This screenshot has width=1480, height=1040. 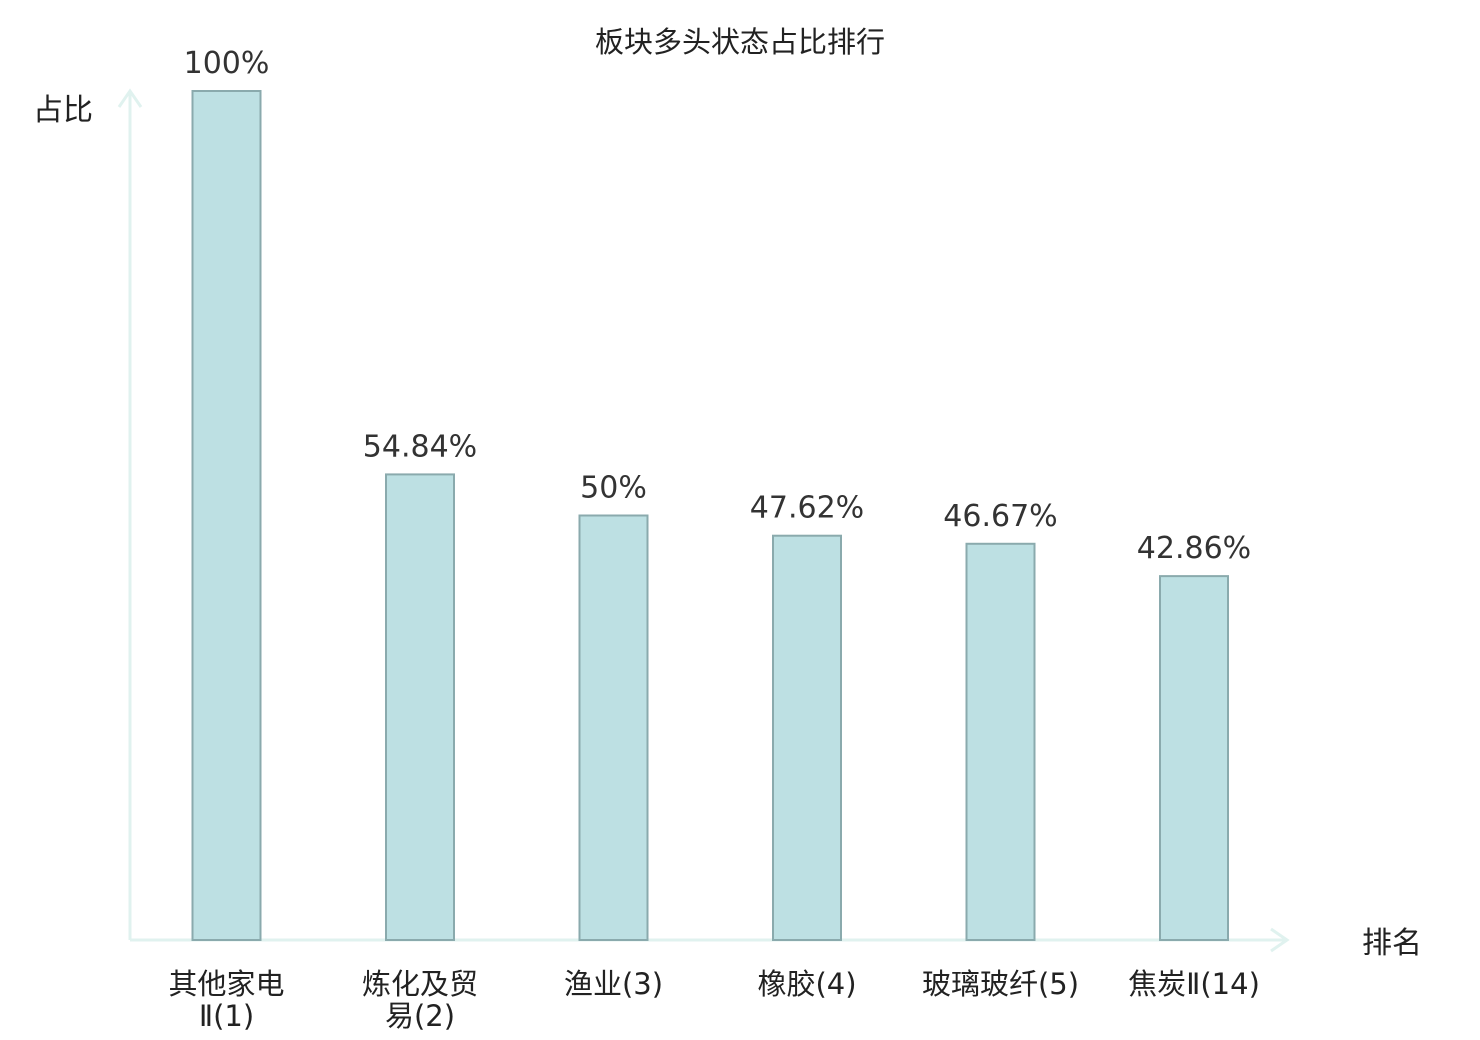 What do you see at coordinates (1000, 984) in the screenshot?
I see `category-label-5: 玻璃玻纤(5)` at bounding box center [1000, 984].